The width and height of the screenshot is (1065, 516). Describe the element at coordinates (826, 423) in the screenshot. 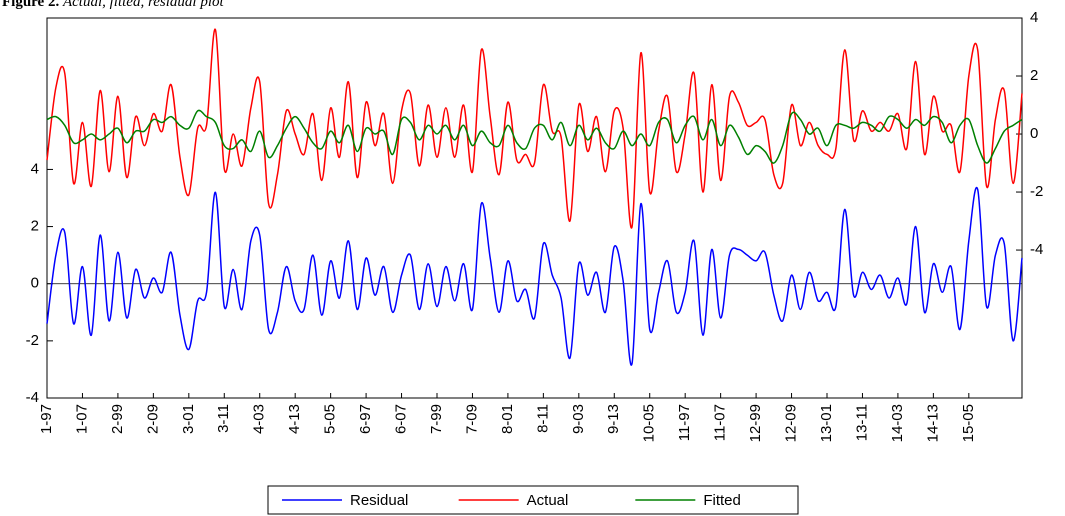

I see `x-tick-label: 13-01` at that location.